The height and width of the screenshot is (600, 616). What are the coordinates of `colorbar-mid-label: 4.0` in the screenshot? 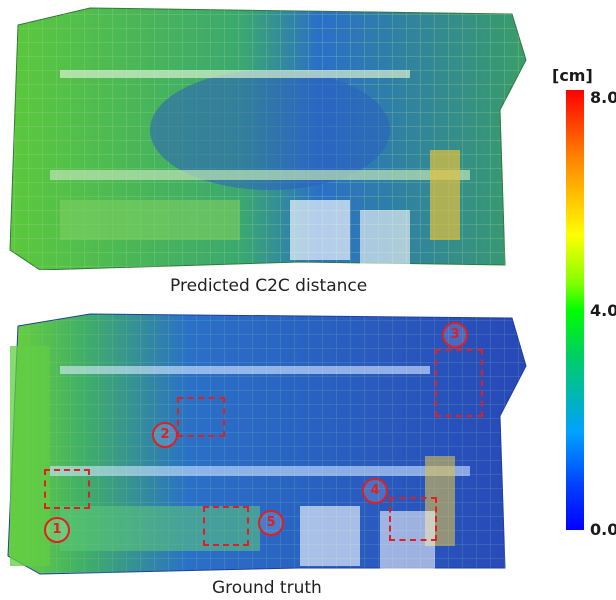 It's located at (603, 310).